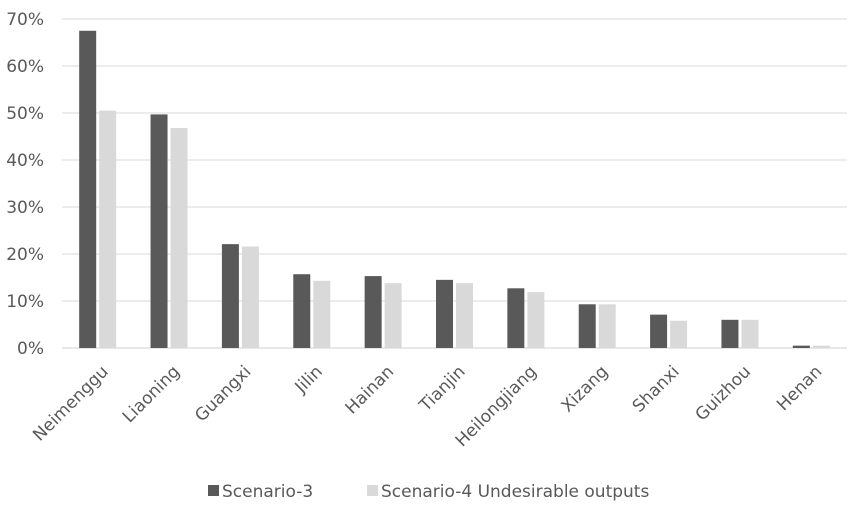 Image resolution: width=858 pixels, height=511 pixels. Describe the element at coordinates (25, 114) in the screenshot. I see `y-tick-label: 50%` at that location.